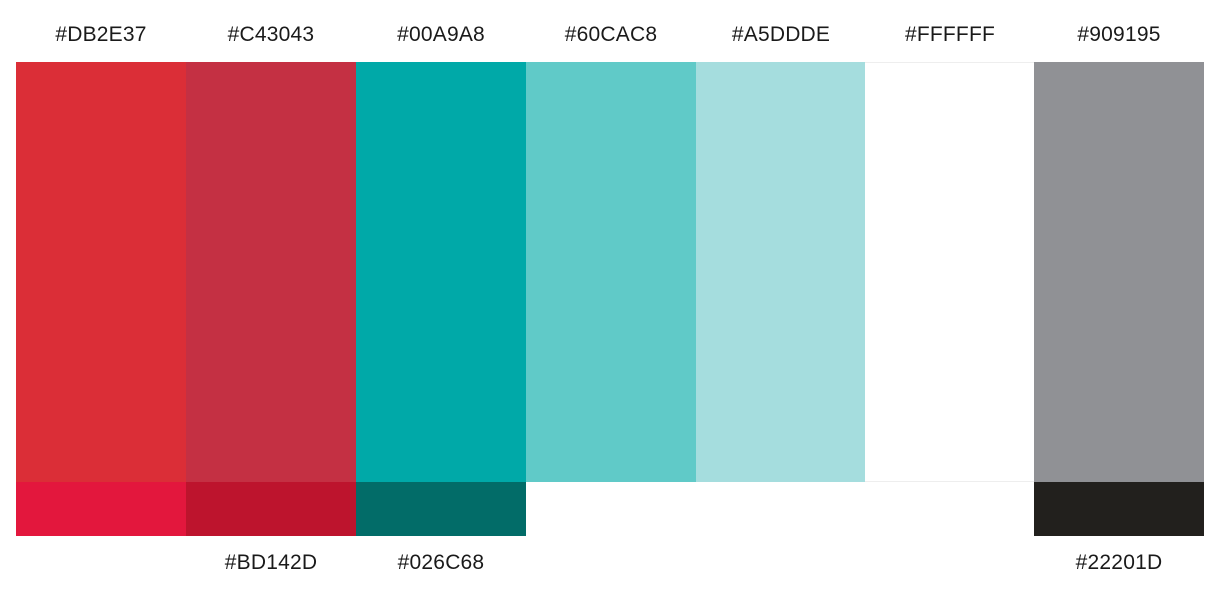 The image size is (1226, 600). Describe the element at coordinates (101, 34) in the screenshot. I see `swatch-label-red: #DB2E37` at that location.